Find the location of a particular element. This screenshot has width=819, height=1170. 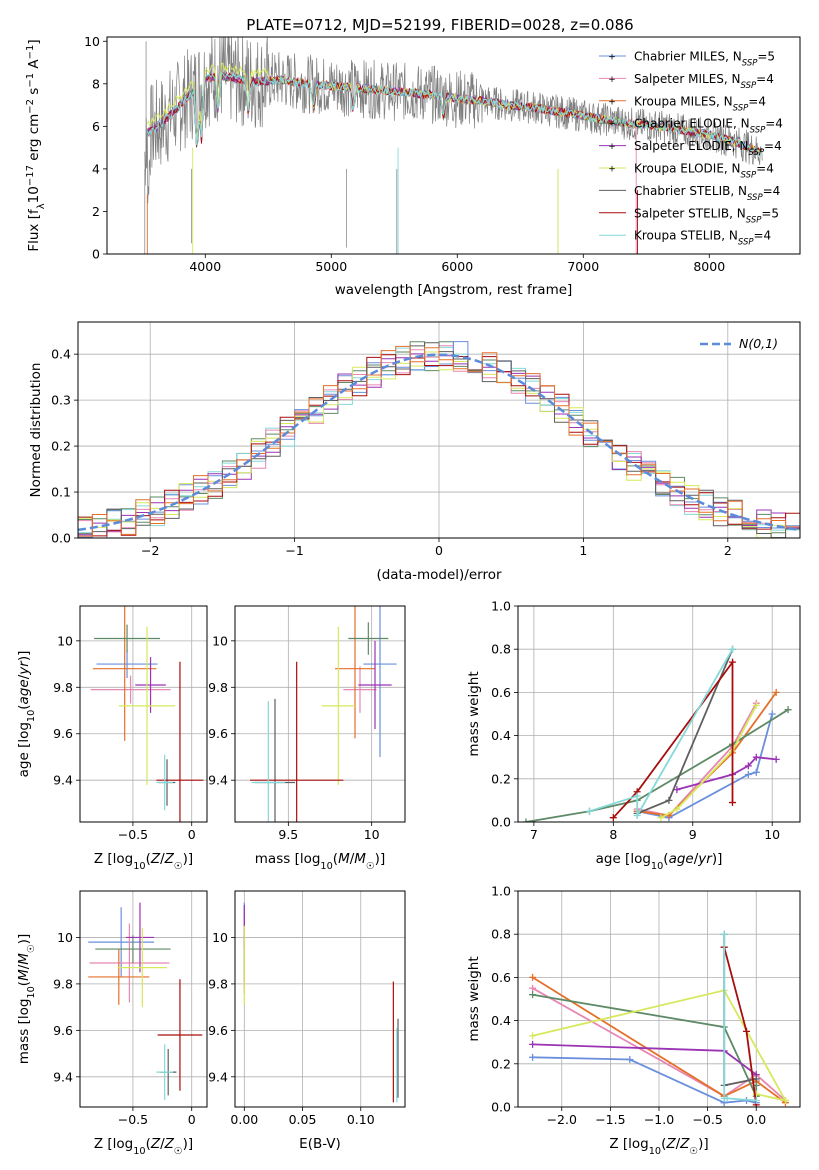

x-tick-label: 8000 is located at coordinates (709, 266).